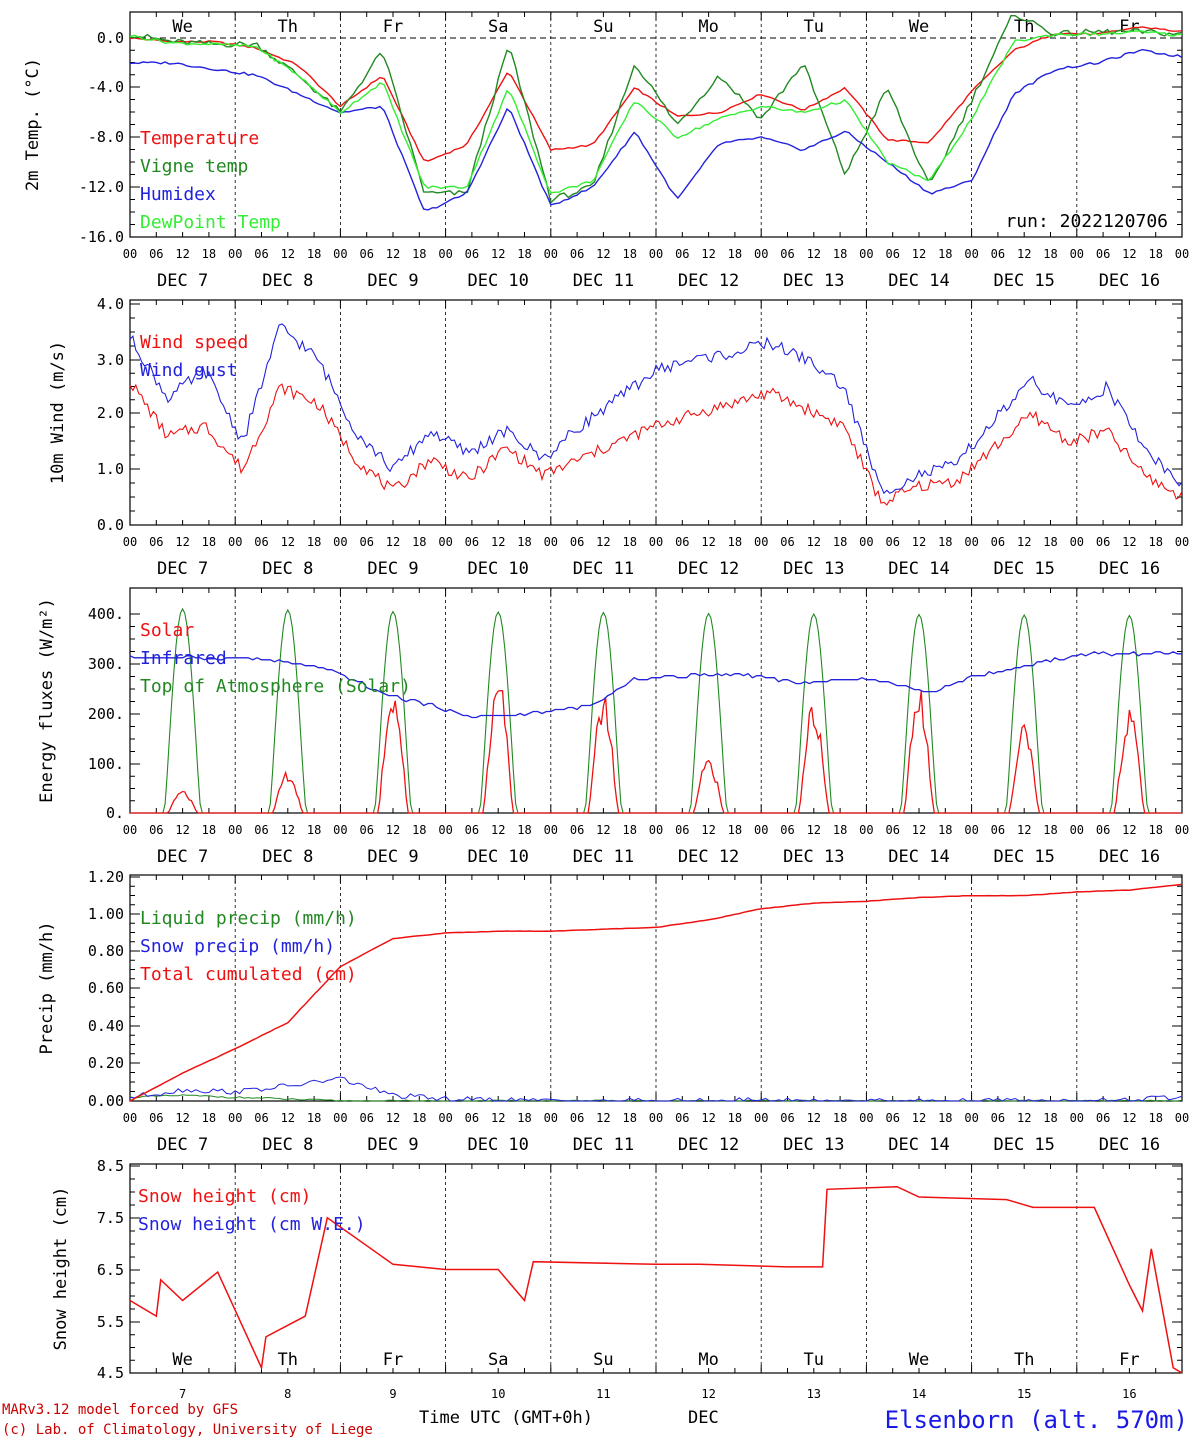 This screenshot has height=1440, width=1194. What do you see at coordinates (106, 877) in the screenshot?
I see `y-tick-label: 1.20` at bounding box center [106, 877].